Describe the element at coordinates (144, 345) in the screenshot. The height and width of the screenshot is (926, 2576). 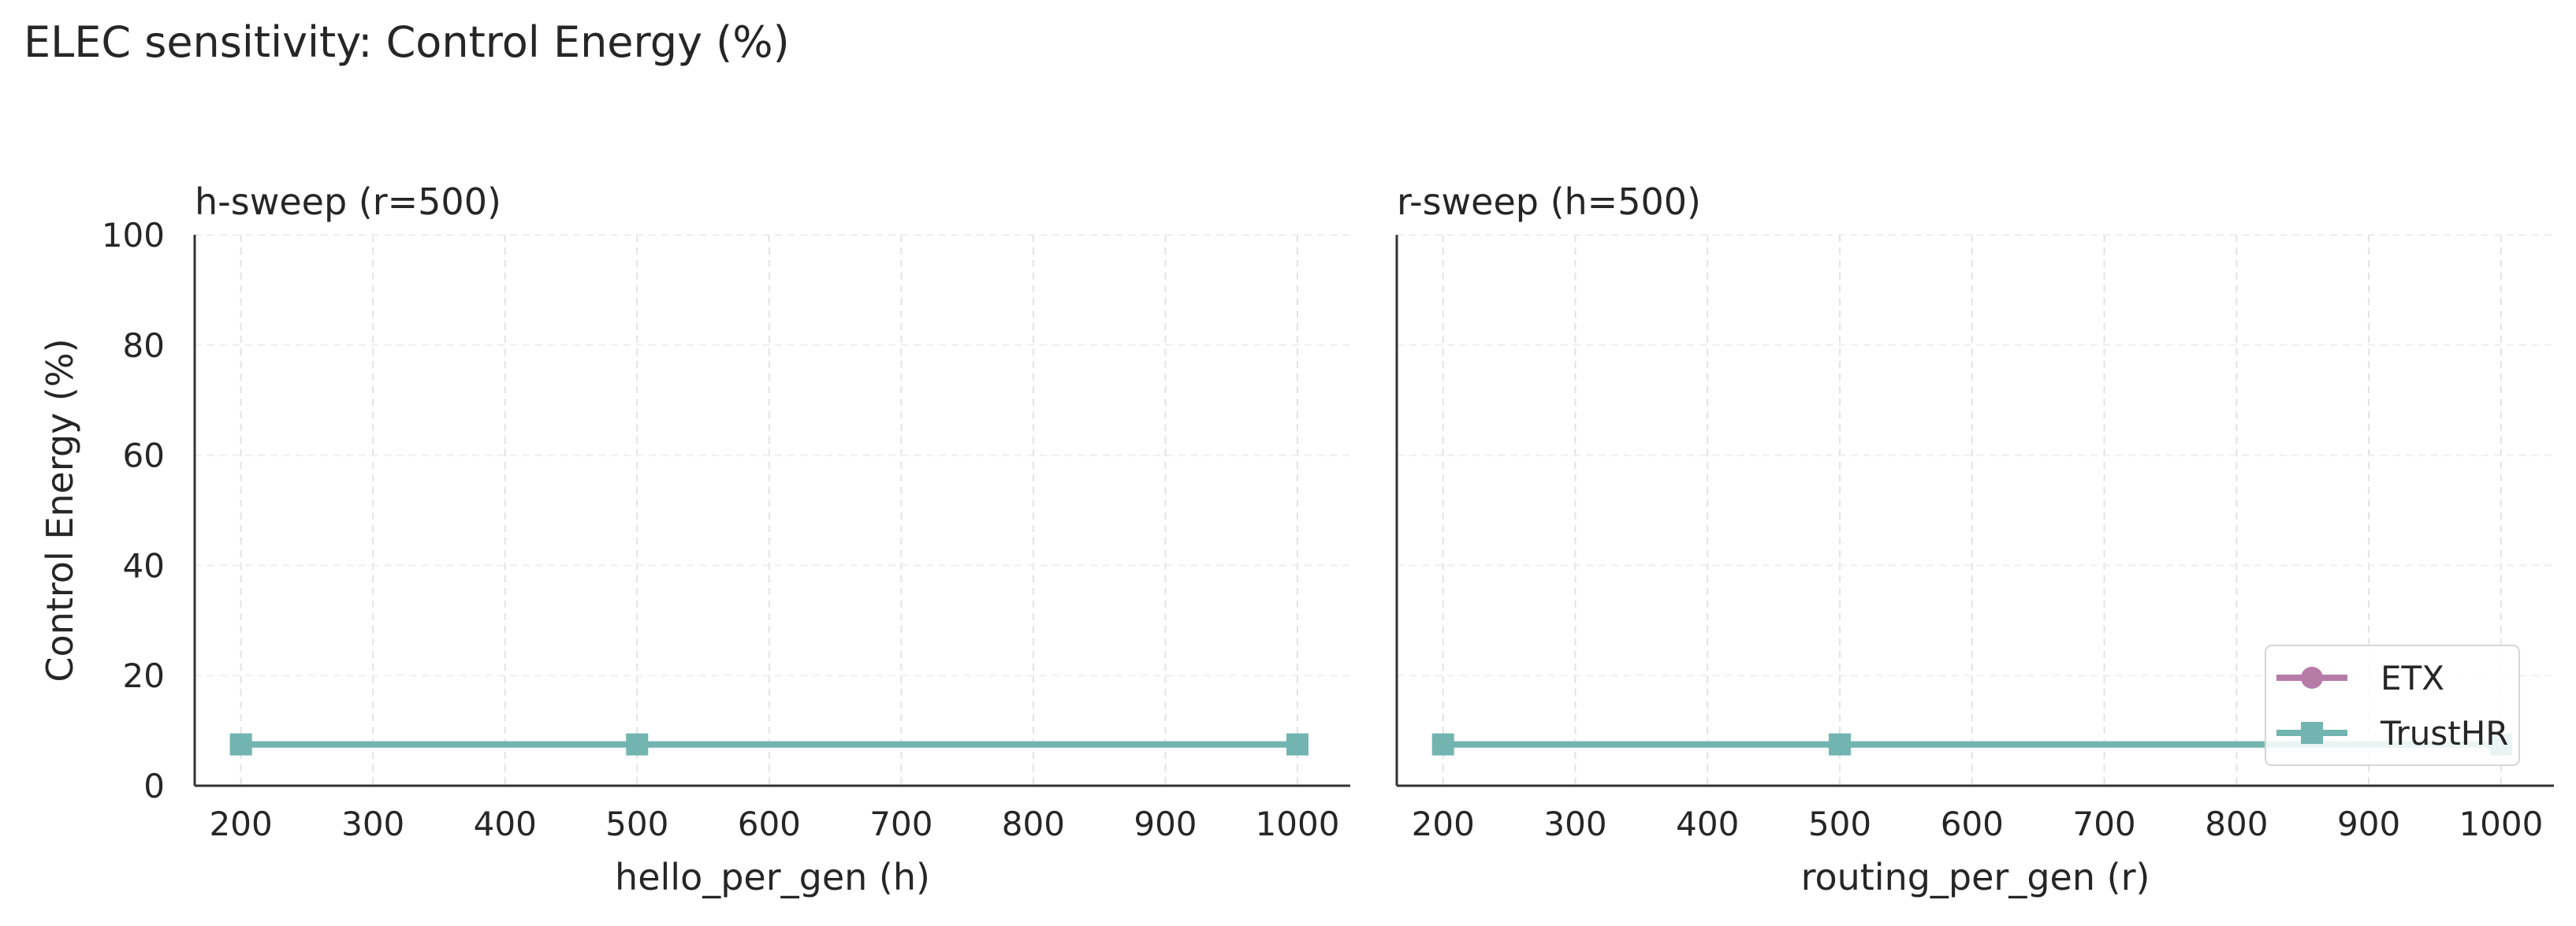
I see `y-tick-label: 80` at that location.